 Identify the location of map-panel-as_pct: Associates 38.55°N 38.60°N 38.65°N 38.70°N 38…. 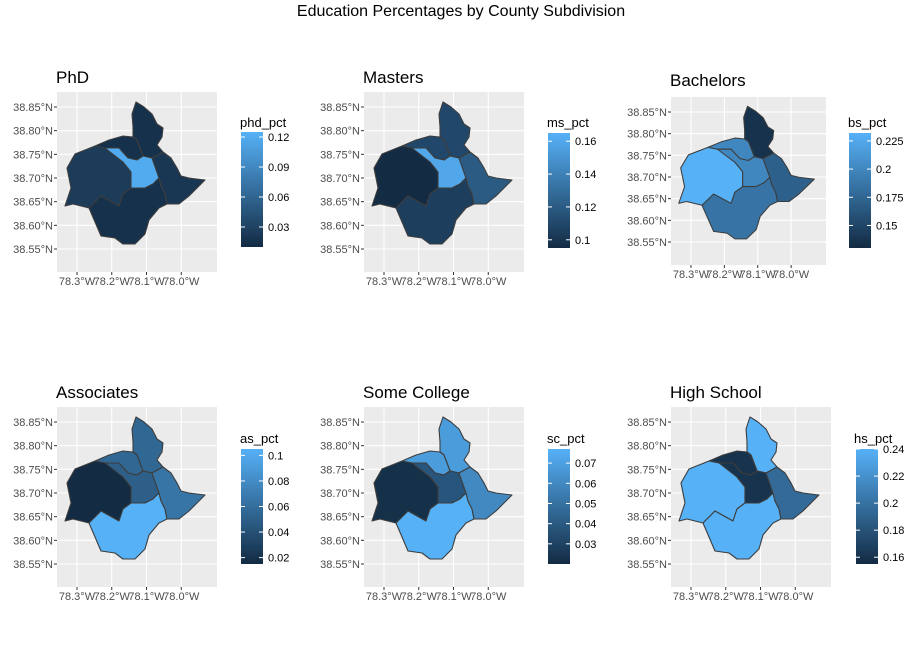
(151, 493).